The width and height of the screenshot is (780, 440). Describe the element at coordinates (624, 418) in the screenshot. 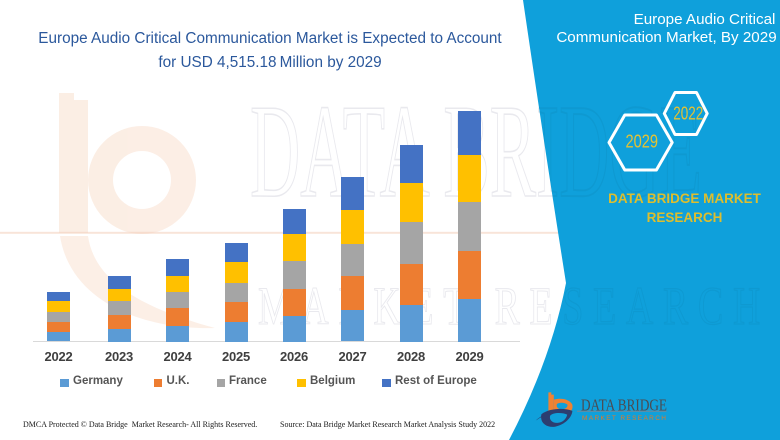

I see `svg-text: MARKET RESEARCH` at that location.